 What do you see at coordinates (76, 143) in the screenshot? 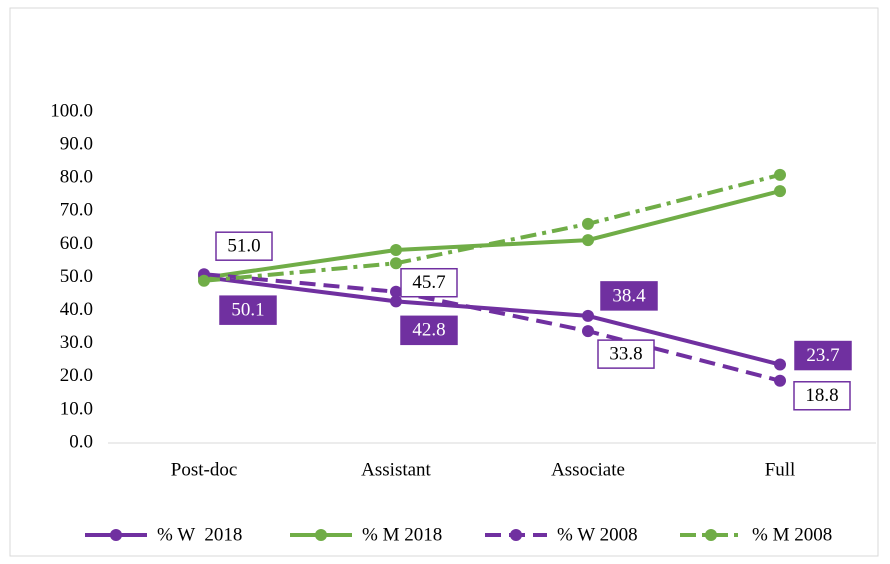
I see `y-tick-label: 90.0` at bounding box center [76, 143].